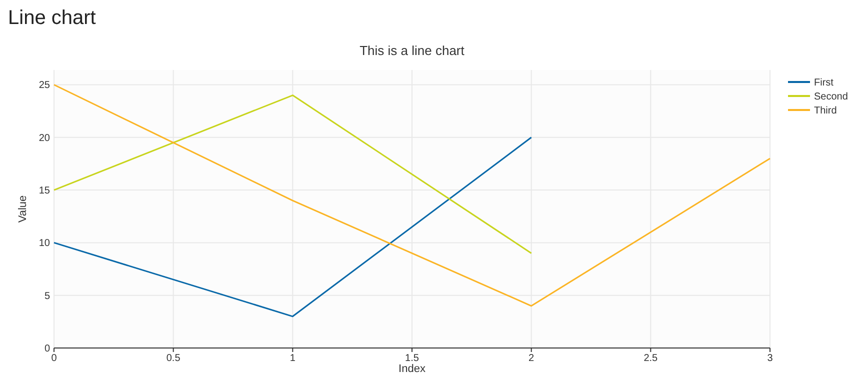 Image resolution: width=853 pixels, height=375 pixels. Describe the element at coordinates (412, 369) in the screenshot. I see `x-axis-title: Index` at that location.